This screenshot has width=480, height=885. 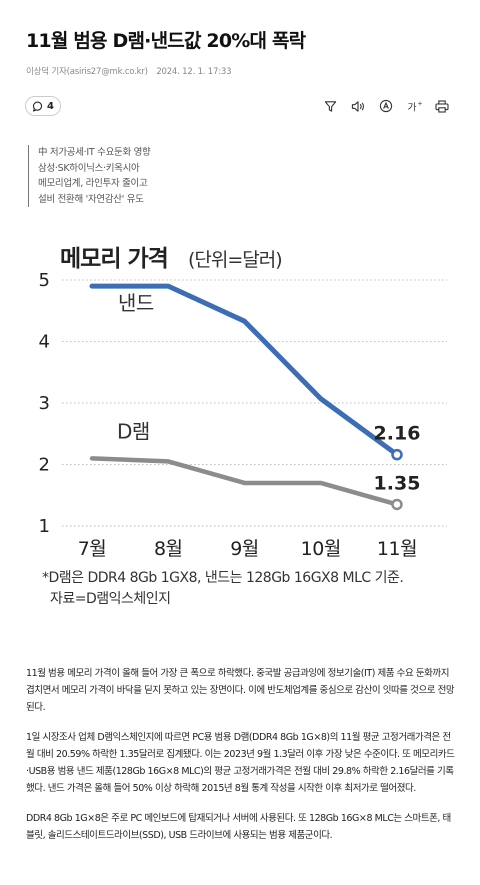 What do you see at coordinates (92, 549) in the screenshot?
I see `x-tick-label: 7월` at bounding box center [92, 549].